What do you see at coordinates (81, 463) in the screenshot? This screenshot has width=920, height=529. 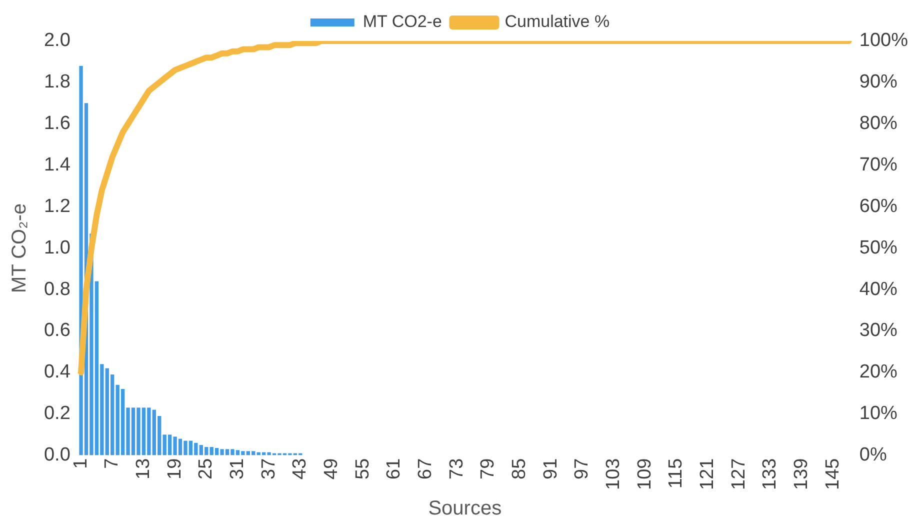 I see `x-tick-label: 1` at bounding box center [81, 463].